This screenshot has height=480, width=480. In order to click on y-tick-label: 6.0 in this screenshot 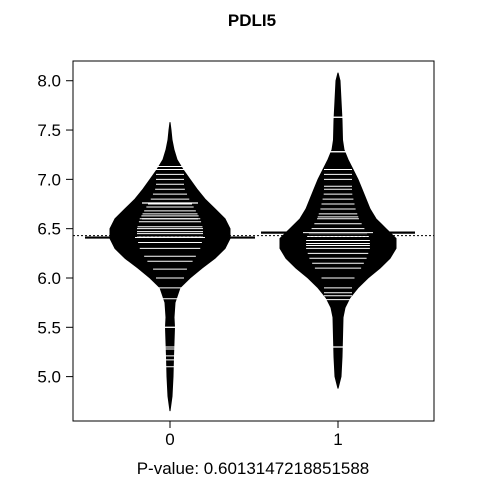, I will do `click(49, 278)`.